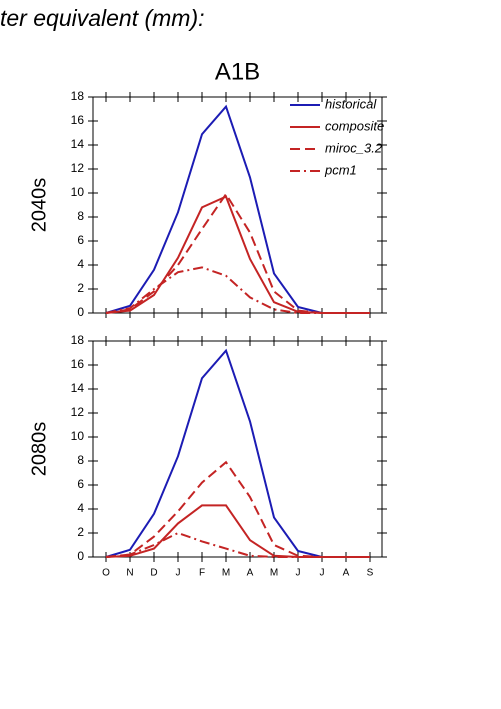  What do you see at coordinates (354, 147) in the screenshot?
I see `legend-label: miroc_3.2` at bounding box center [354, 147].